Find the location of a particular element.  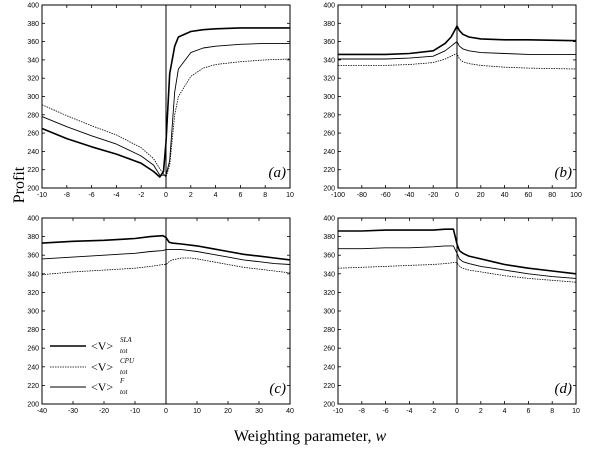

x-tick-label: -20 is located at coordinates (104, 411).